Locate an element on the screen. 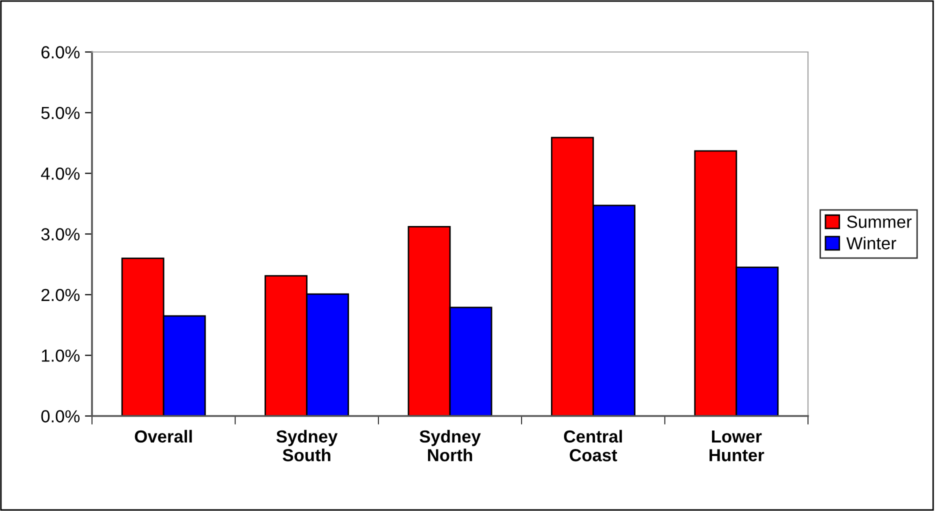  x-tick-label: Central Coast is located at coordinates (593, 446).